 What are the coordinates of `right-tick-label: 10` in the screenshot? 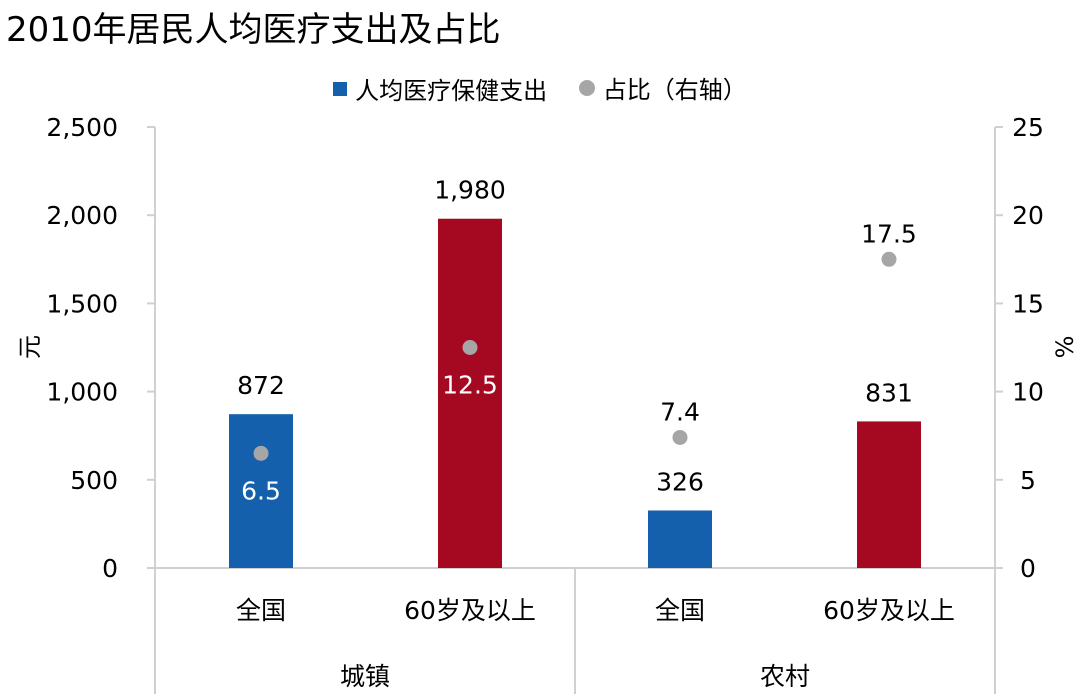 It's located at (1028, 392).